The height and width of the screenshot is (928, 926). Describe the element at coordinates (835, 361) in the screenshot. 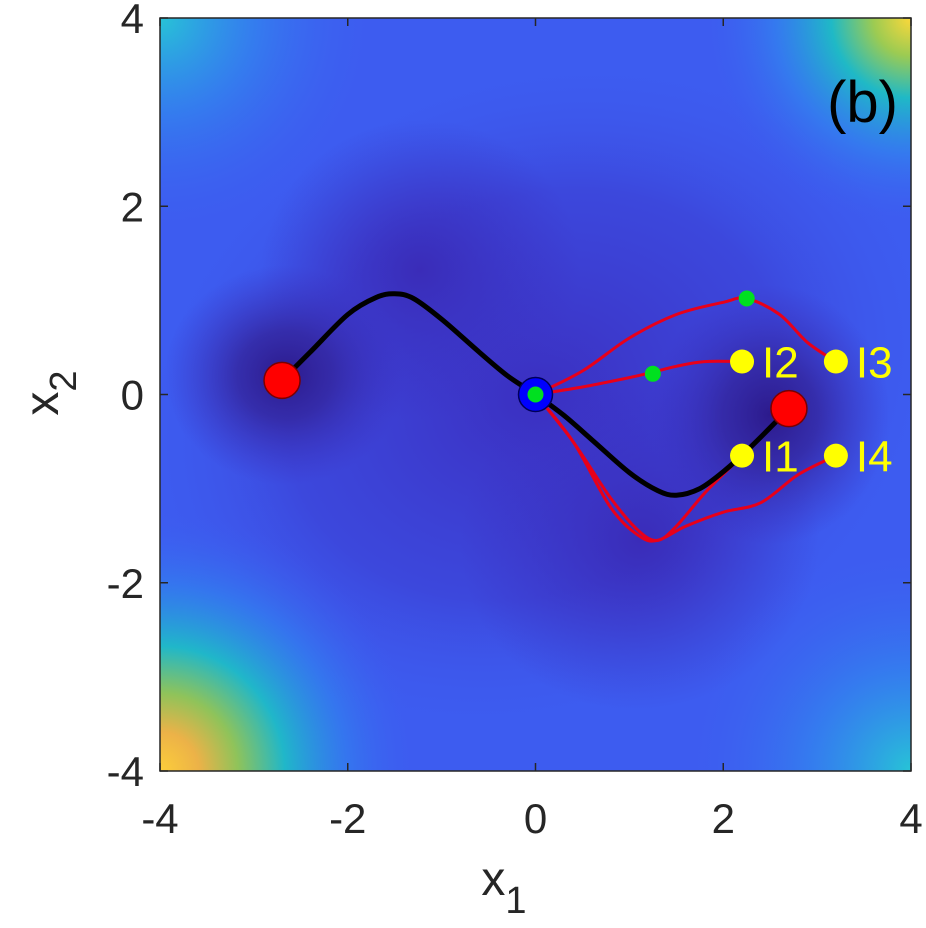

I see `point-i3` at that location.